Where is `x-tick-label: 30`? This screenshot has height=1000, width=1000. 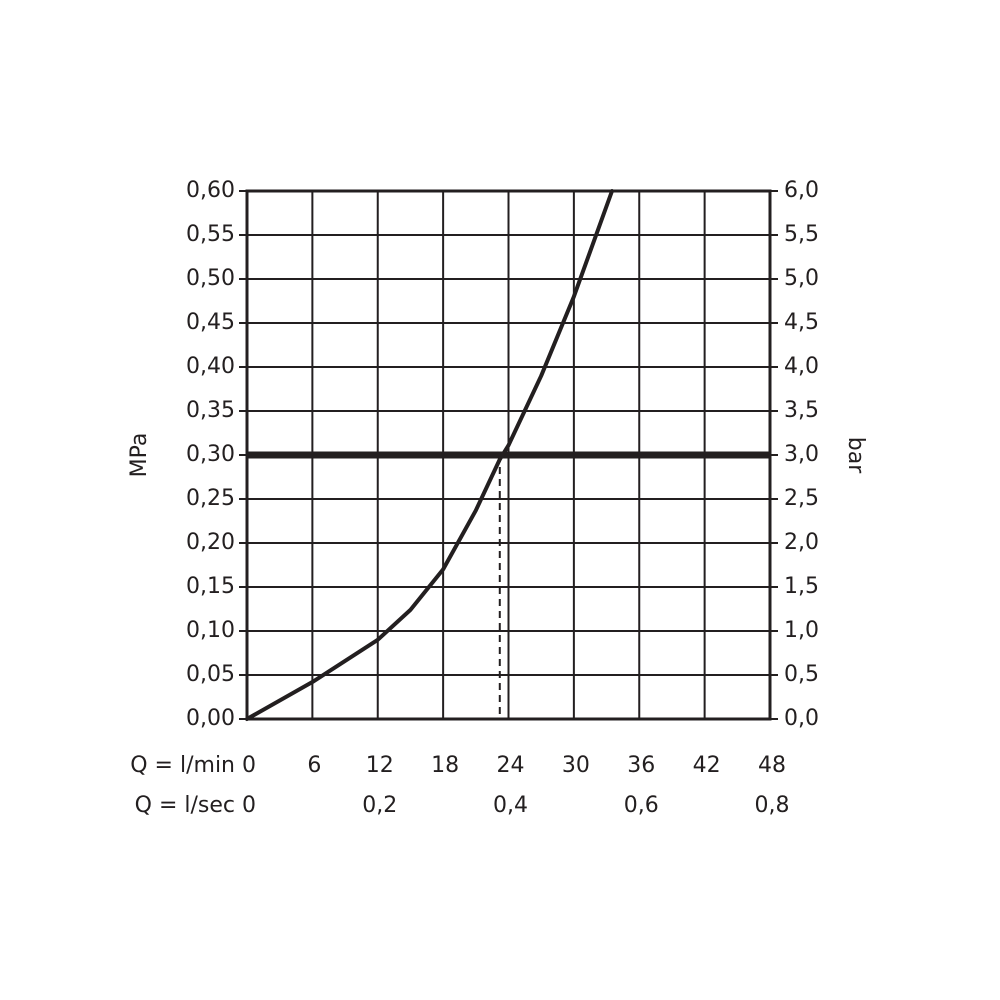 x-tick-label: 30 is located at coordinates (576, 765).